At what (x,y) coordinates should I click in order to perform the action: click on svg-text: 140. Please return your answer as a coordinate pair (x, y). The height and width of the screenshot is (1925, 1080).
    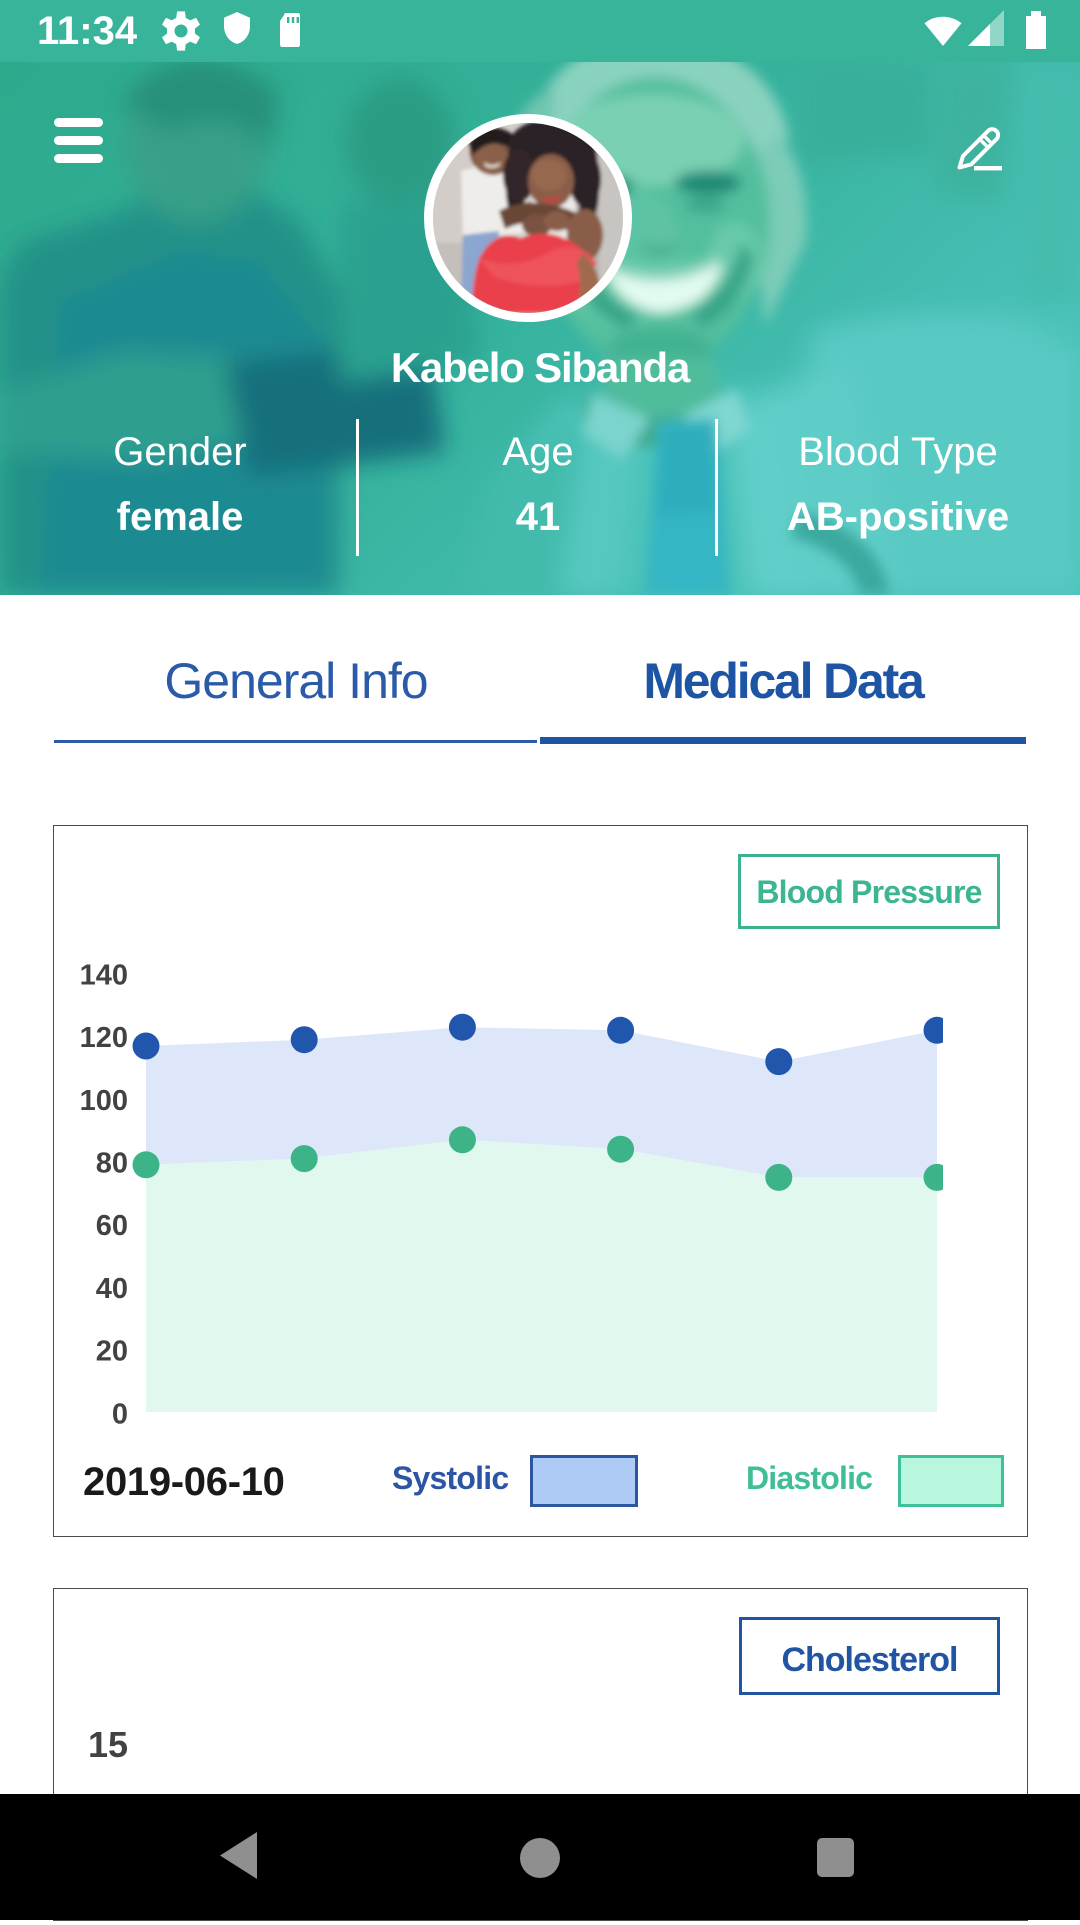
    Looking at the image, I should click on (104, 975).